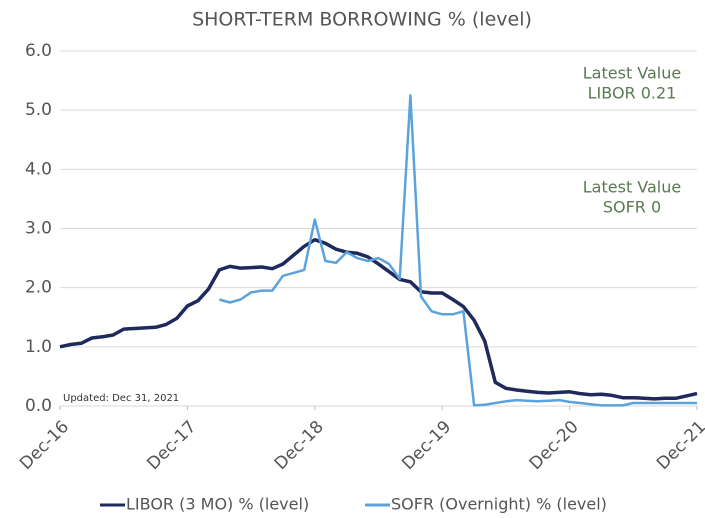 Image resolution: width=705 pixels, height=518 pixels. Describe the element at coordinates (171, 445) in the screenshot. I see `x-tick-label: Dec-17` at that location.